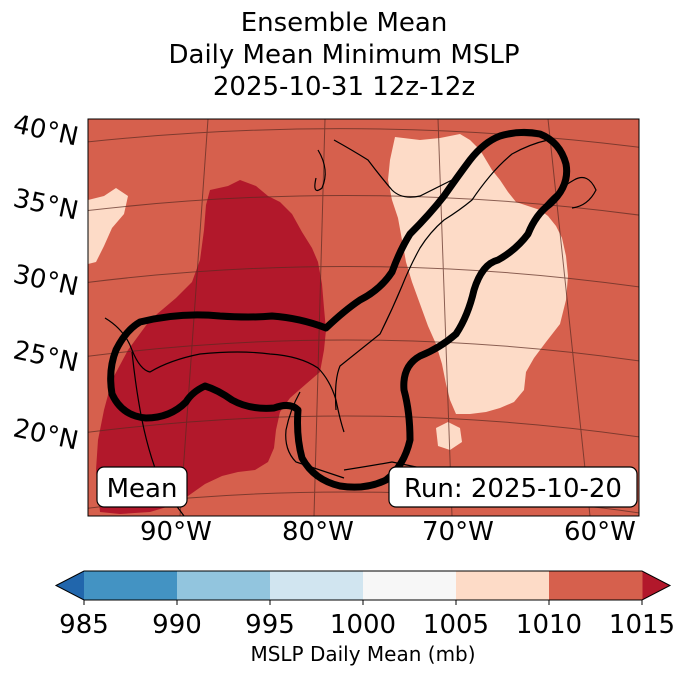 The width and height of the screenshot is (688, 674). I want to click on lon-label-60w: 60°W, so click(600, 532).